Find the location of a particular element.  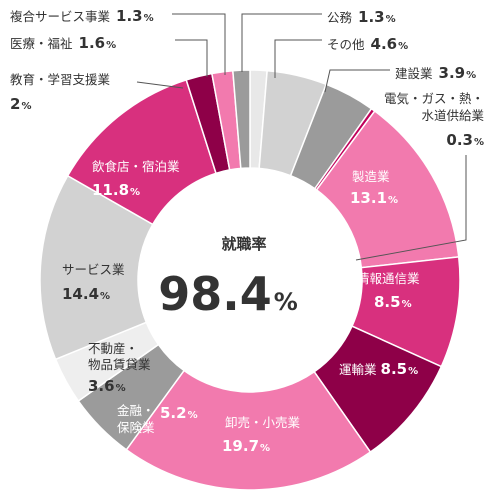

label-transport: 運輸業 8.5% is located at coordinates (378, 369).